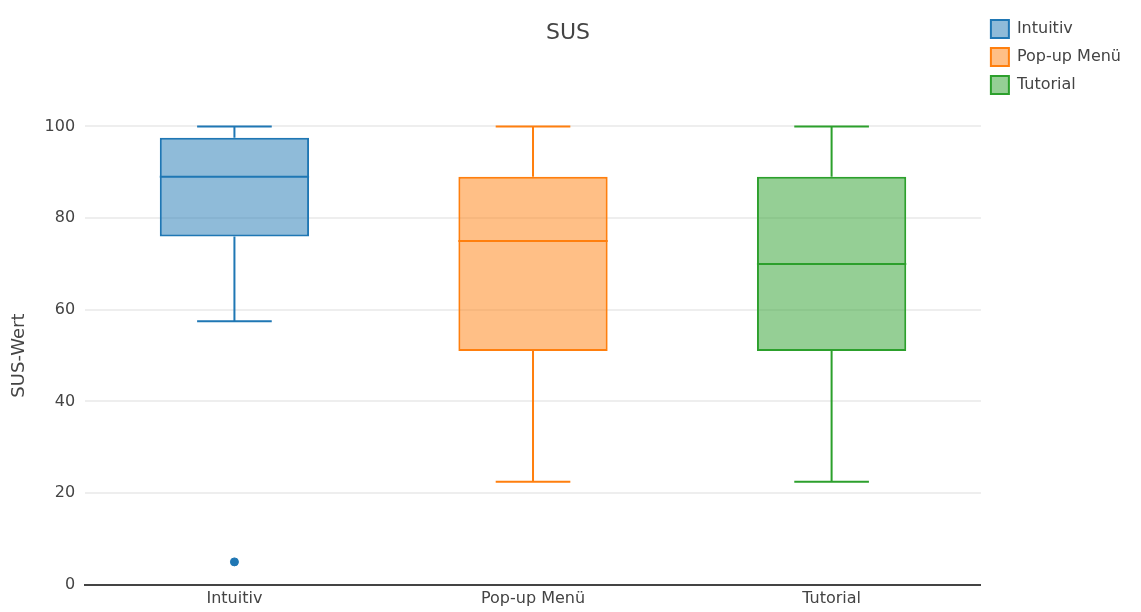  What do you see at coordinates (60, 125) in the screenshot?
I see `y-tick-label: 100` at bounding box center [60, 125].